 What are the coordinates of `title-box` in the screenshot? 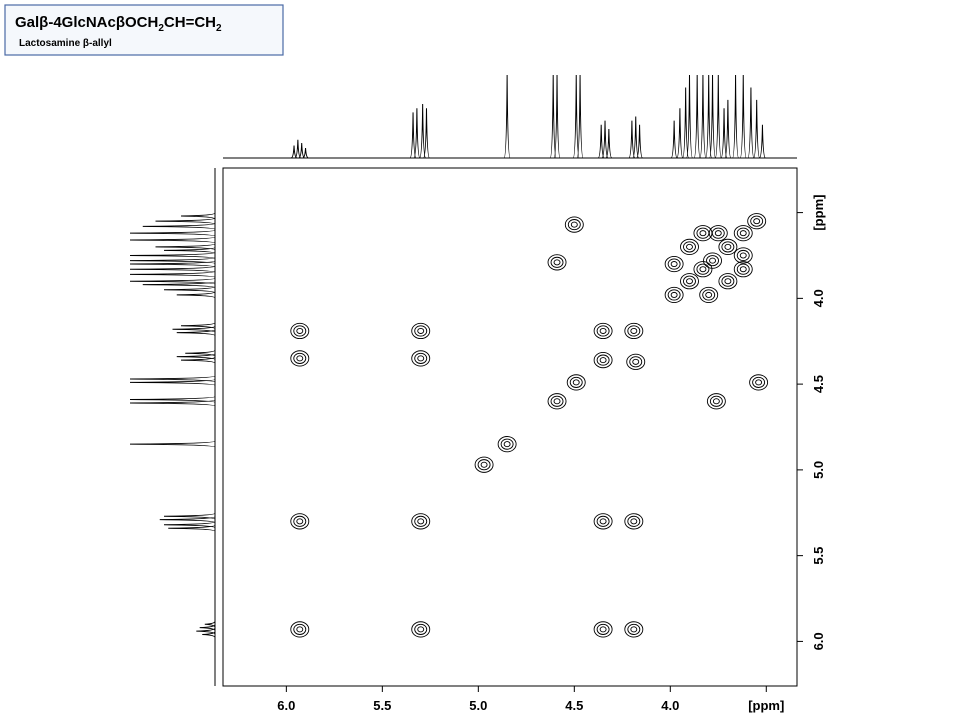 It's located at (144, 30).